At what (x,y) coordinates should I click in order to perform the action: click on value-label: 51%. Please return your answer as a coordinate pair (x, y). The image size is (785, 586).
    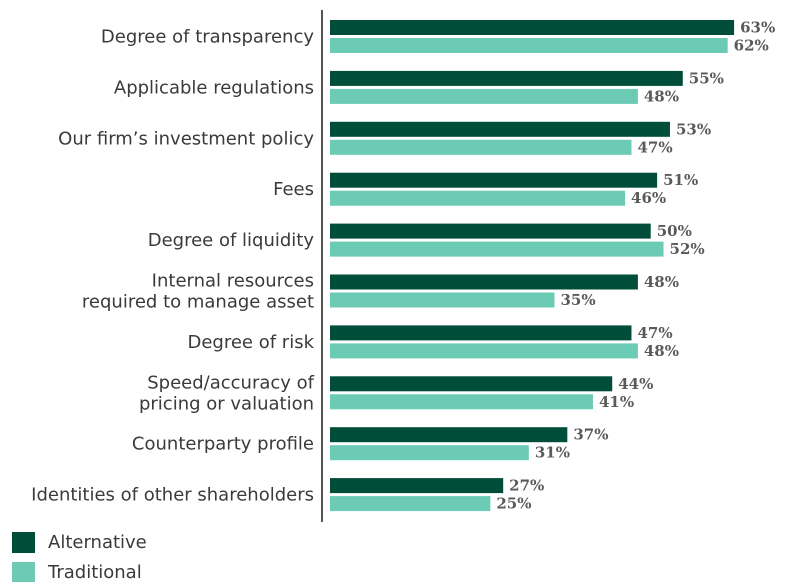
    Looking at the image, I should click on (680, 180).